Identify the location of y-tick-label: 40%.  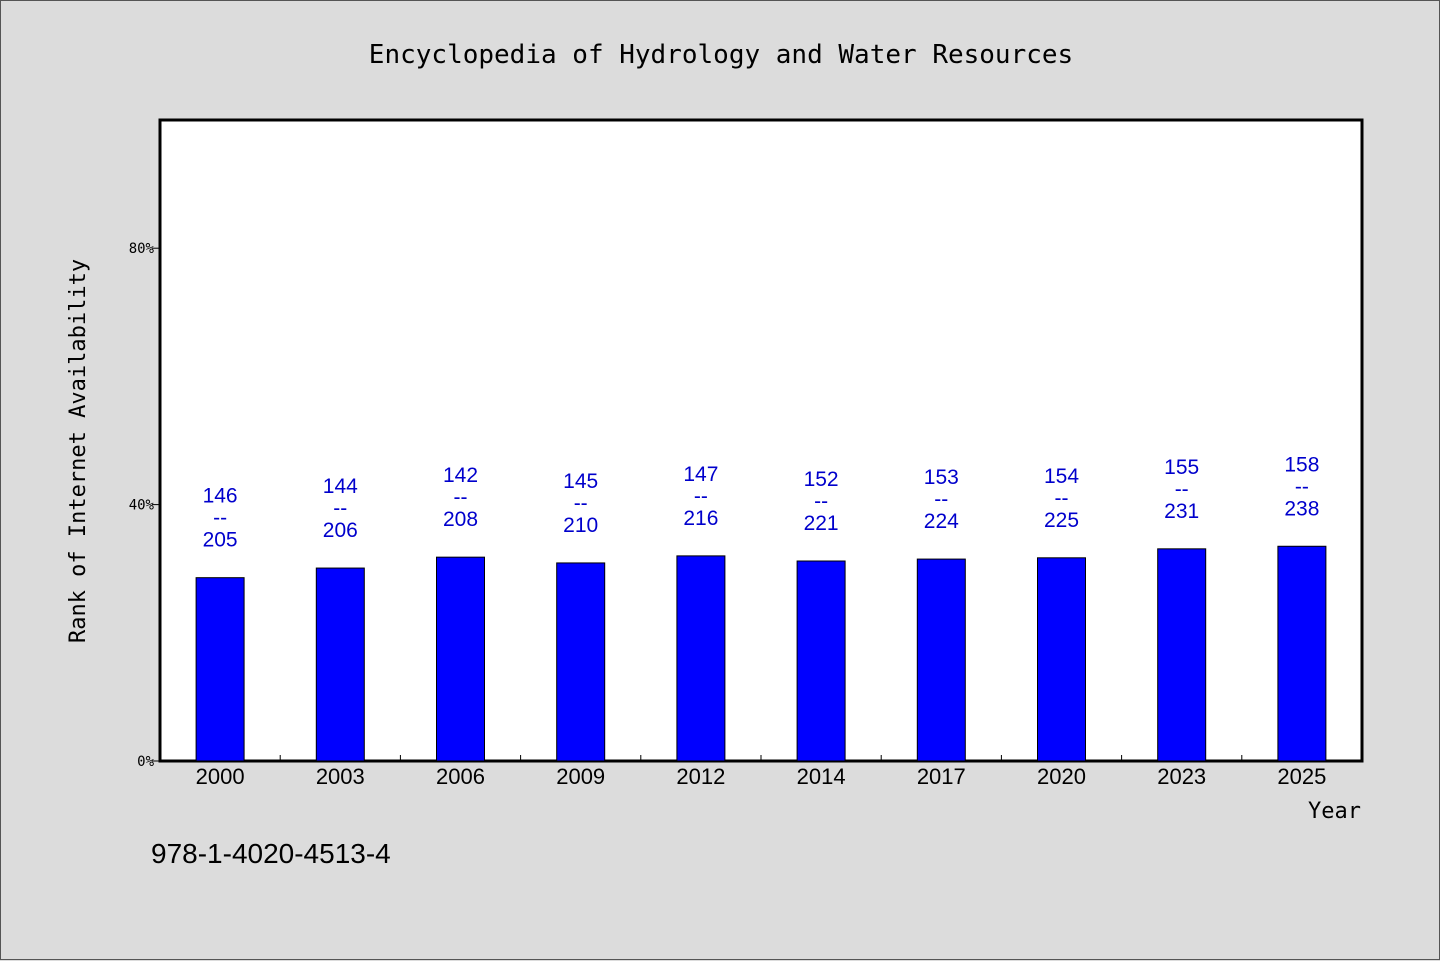
(142, 506).